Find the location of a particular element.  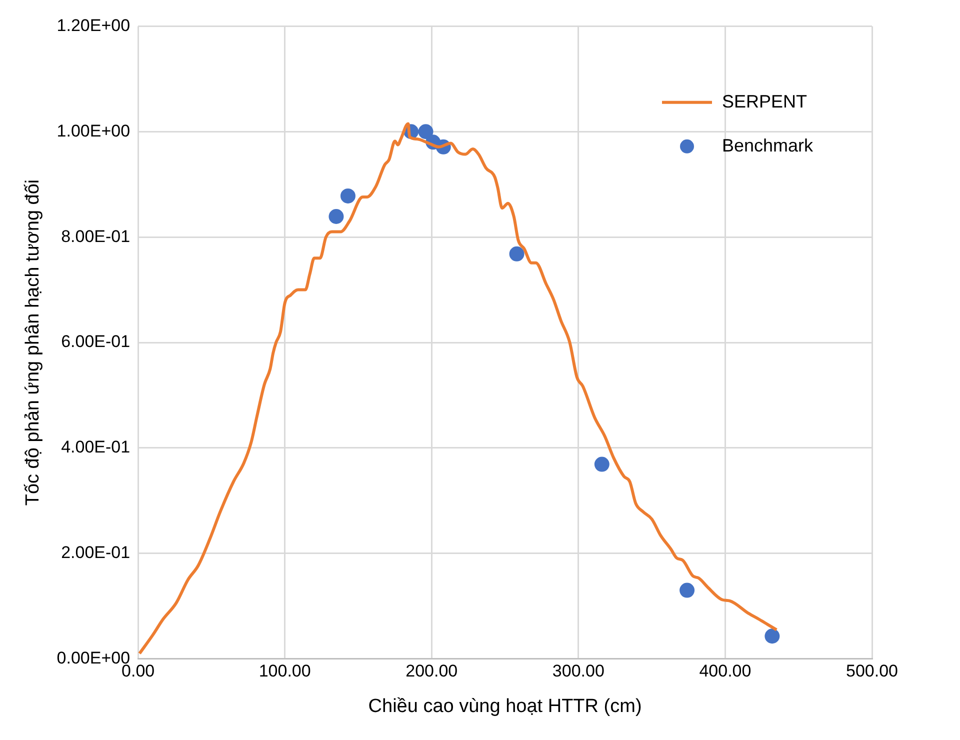

y-axis-title: Tốc độ phản ứng phân hạch tương đối is located at coordinates (33, 342).